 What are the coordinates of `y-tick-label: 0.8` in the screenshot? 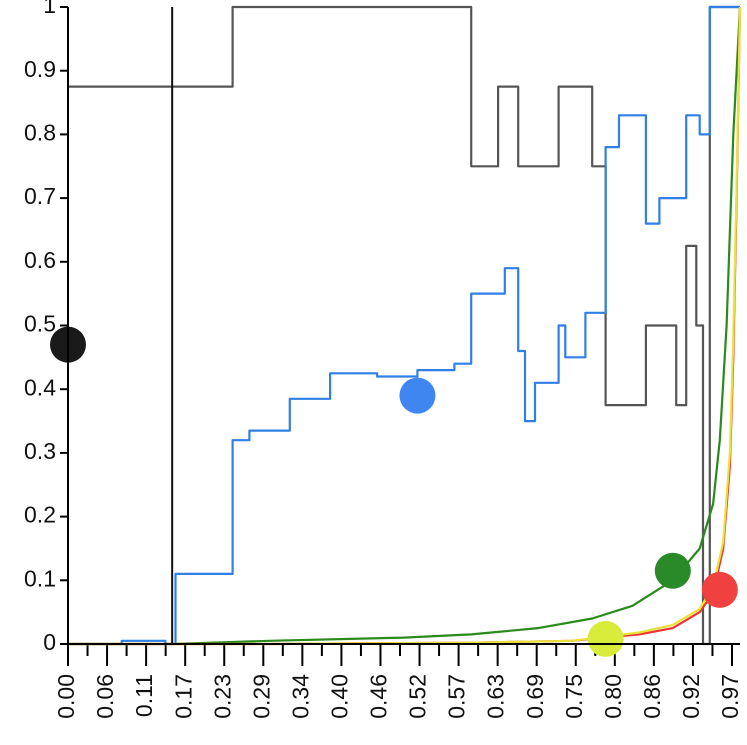 It's located at (40, 132).